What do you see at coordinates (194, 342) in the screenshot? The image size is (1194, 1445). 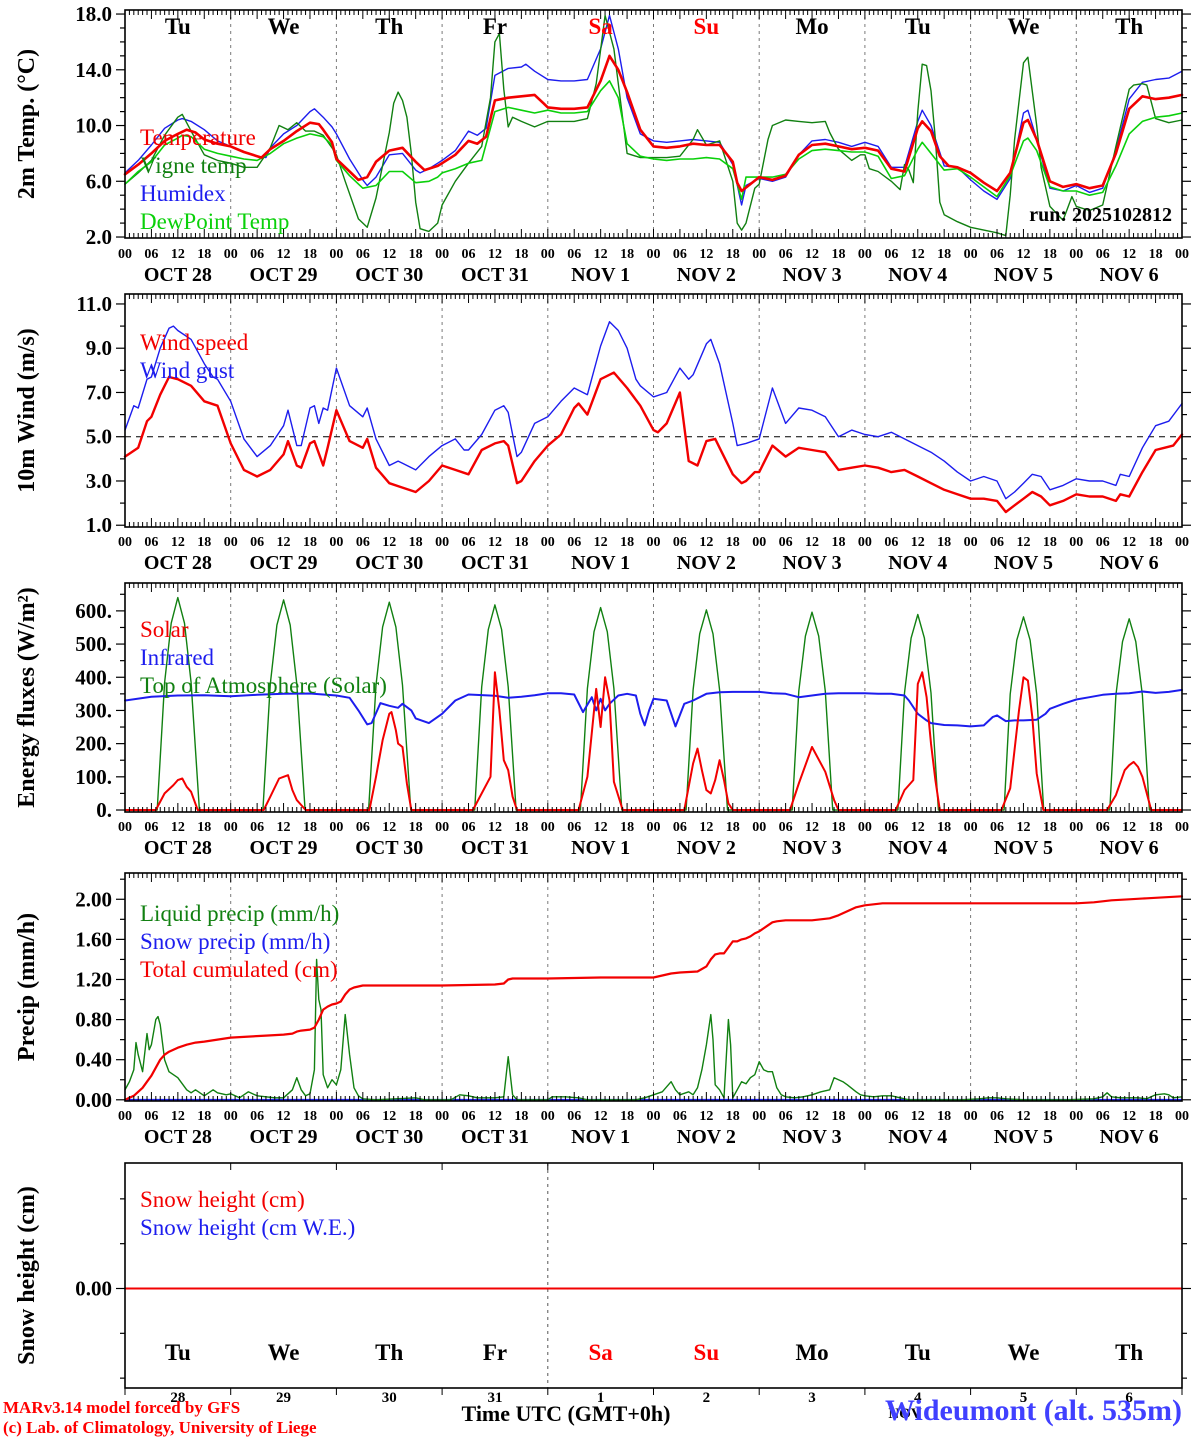 I see `legend-wind-0: Wind speed` at bounding box center [194, 342].